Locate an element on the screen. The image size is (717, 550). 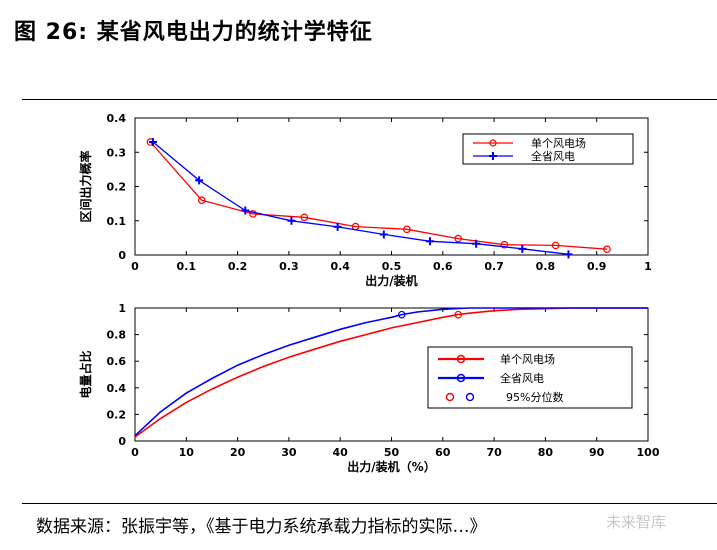
y-tick-label: 0.3 is located at coordinates (117, 152).